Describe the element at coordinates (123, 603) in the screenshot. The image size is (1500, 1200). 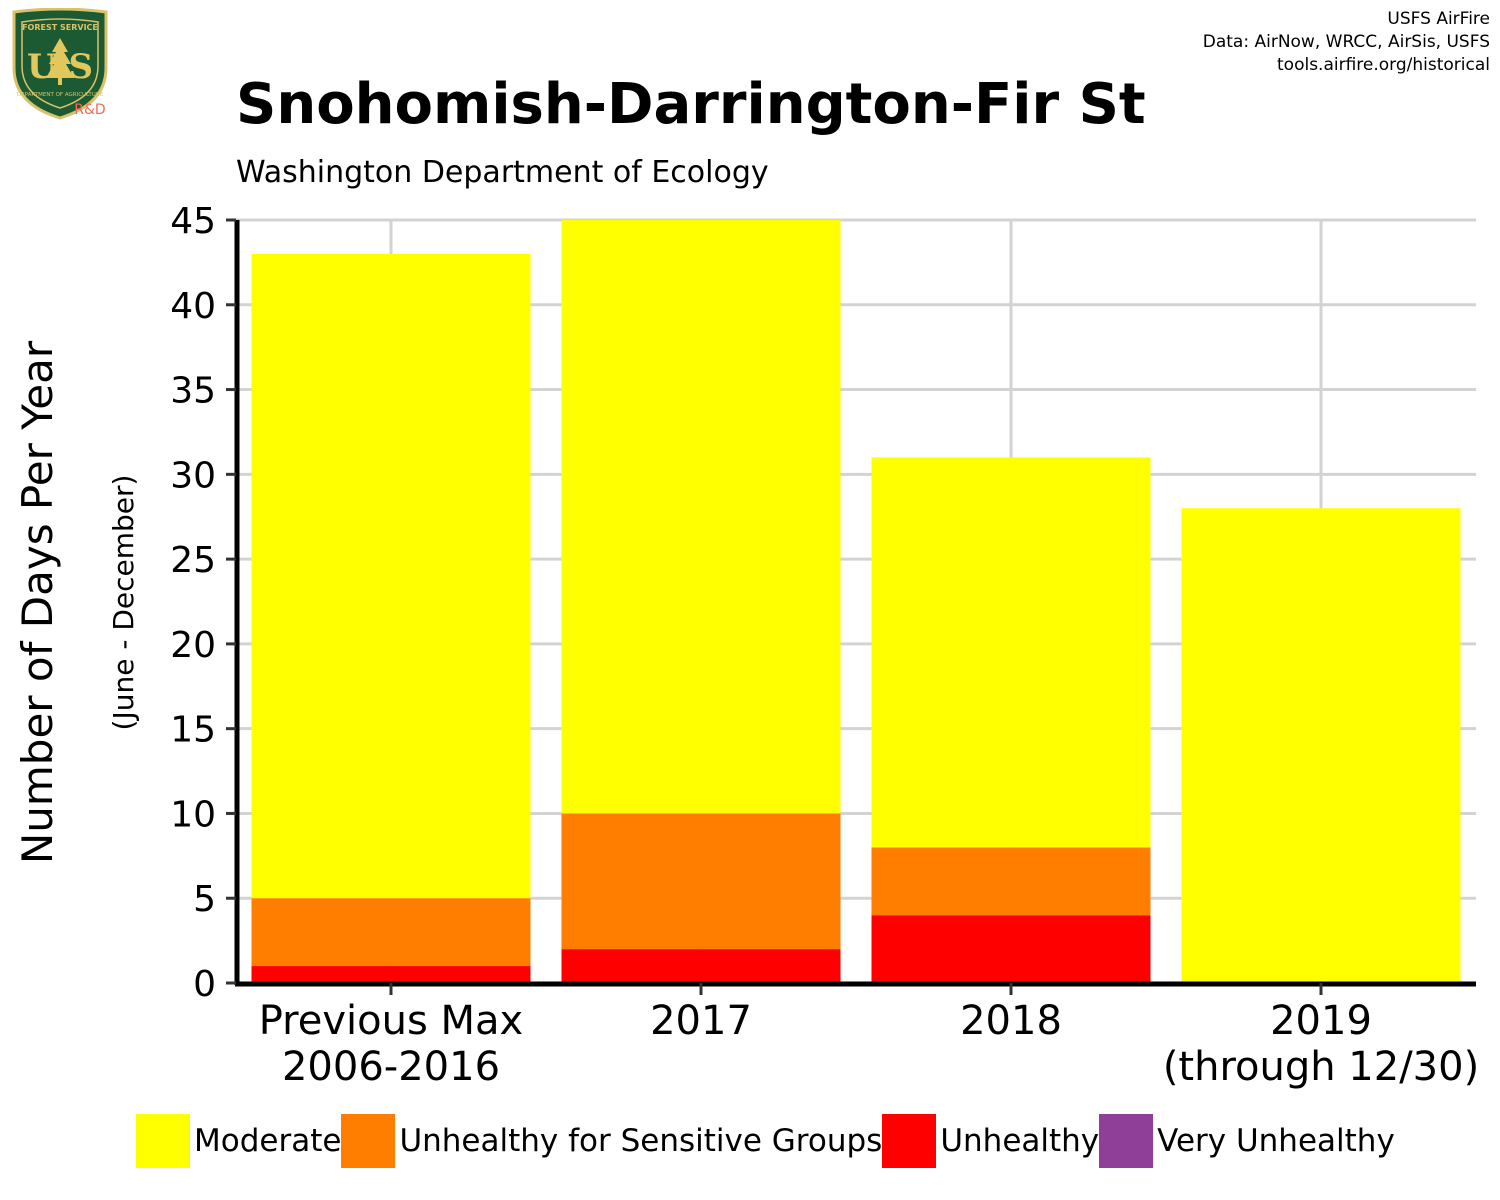
I see `y-axis-subtitle: (June - December)` at that location.